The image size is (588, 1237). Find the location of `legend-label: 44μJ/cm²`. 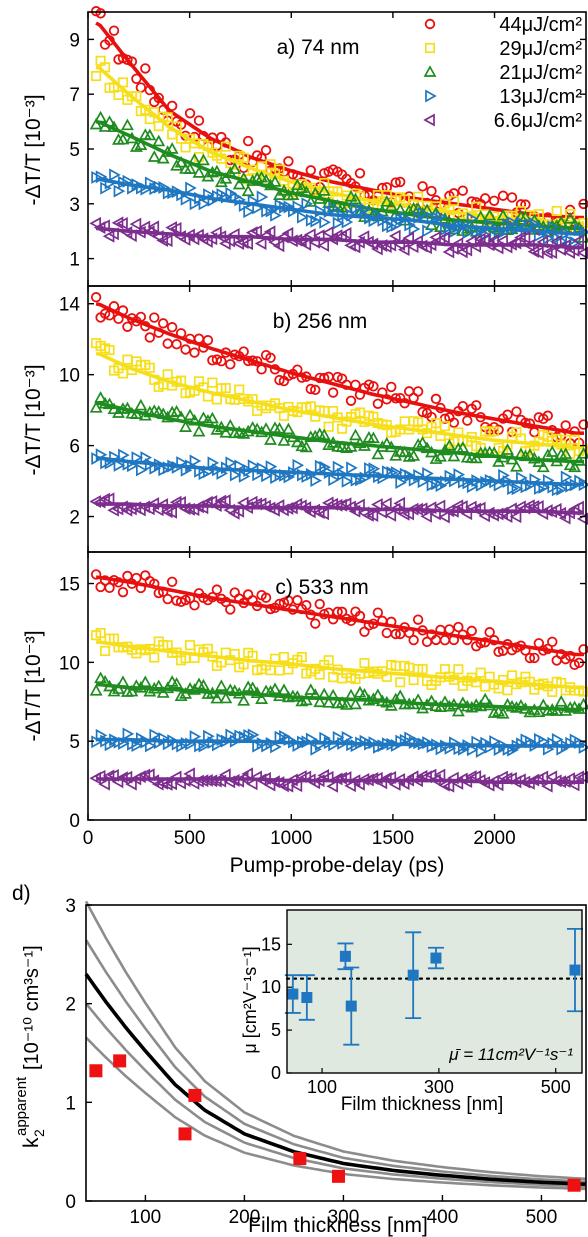

legend-label: 44μJ/cm² is located at coordinates (540, 25).